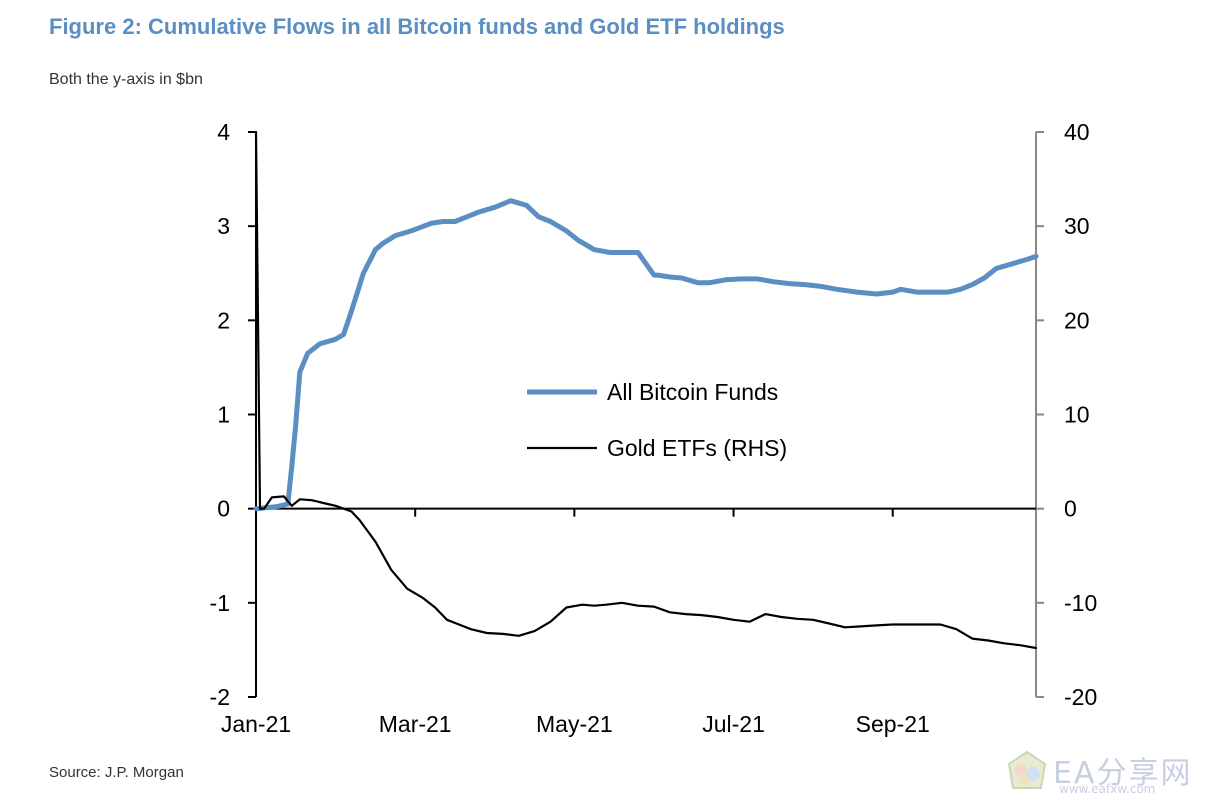  What do you see at coordinates (697, 448) in the screenshot?
I see `legend-label: Gold ETFs (RHS)` at bounding box center [697, 448].